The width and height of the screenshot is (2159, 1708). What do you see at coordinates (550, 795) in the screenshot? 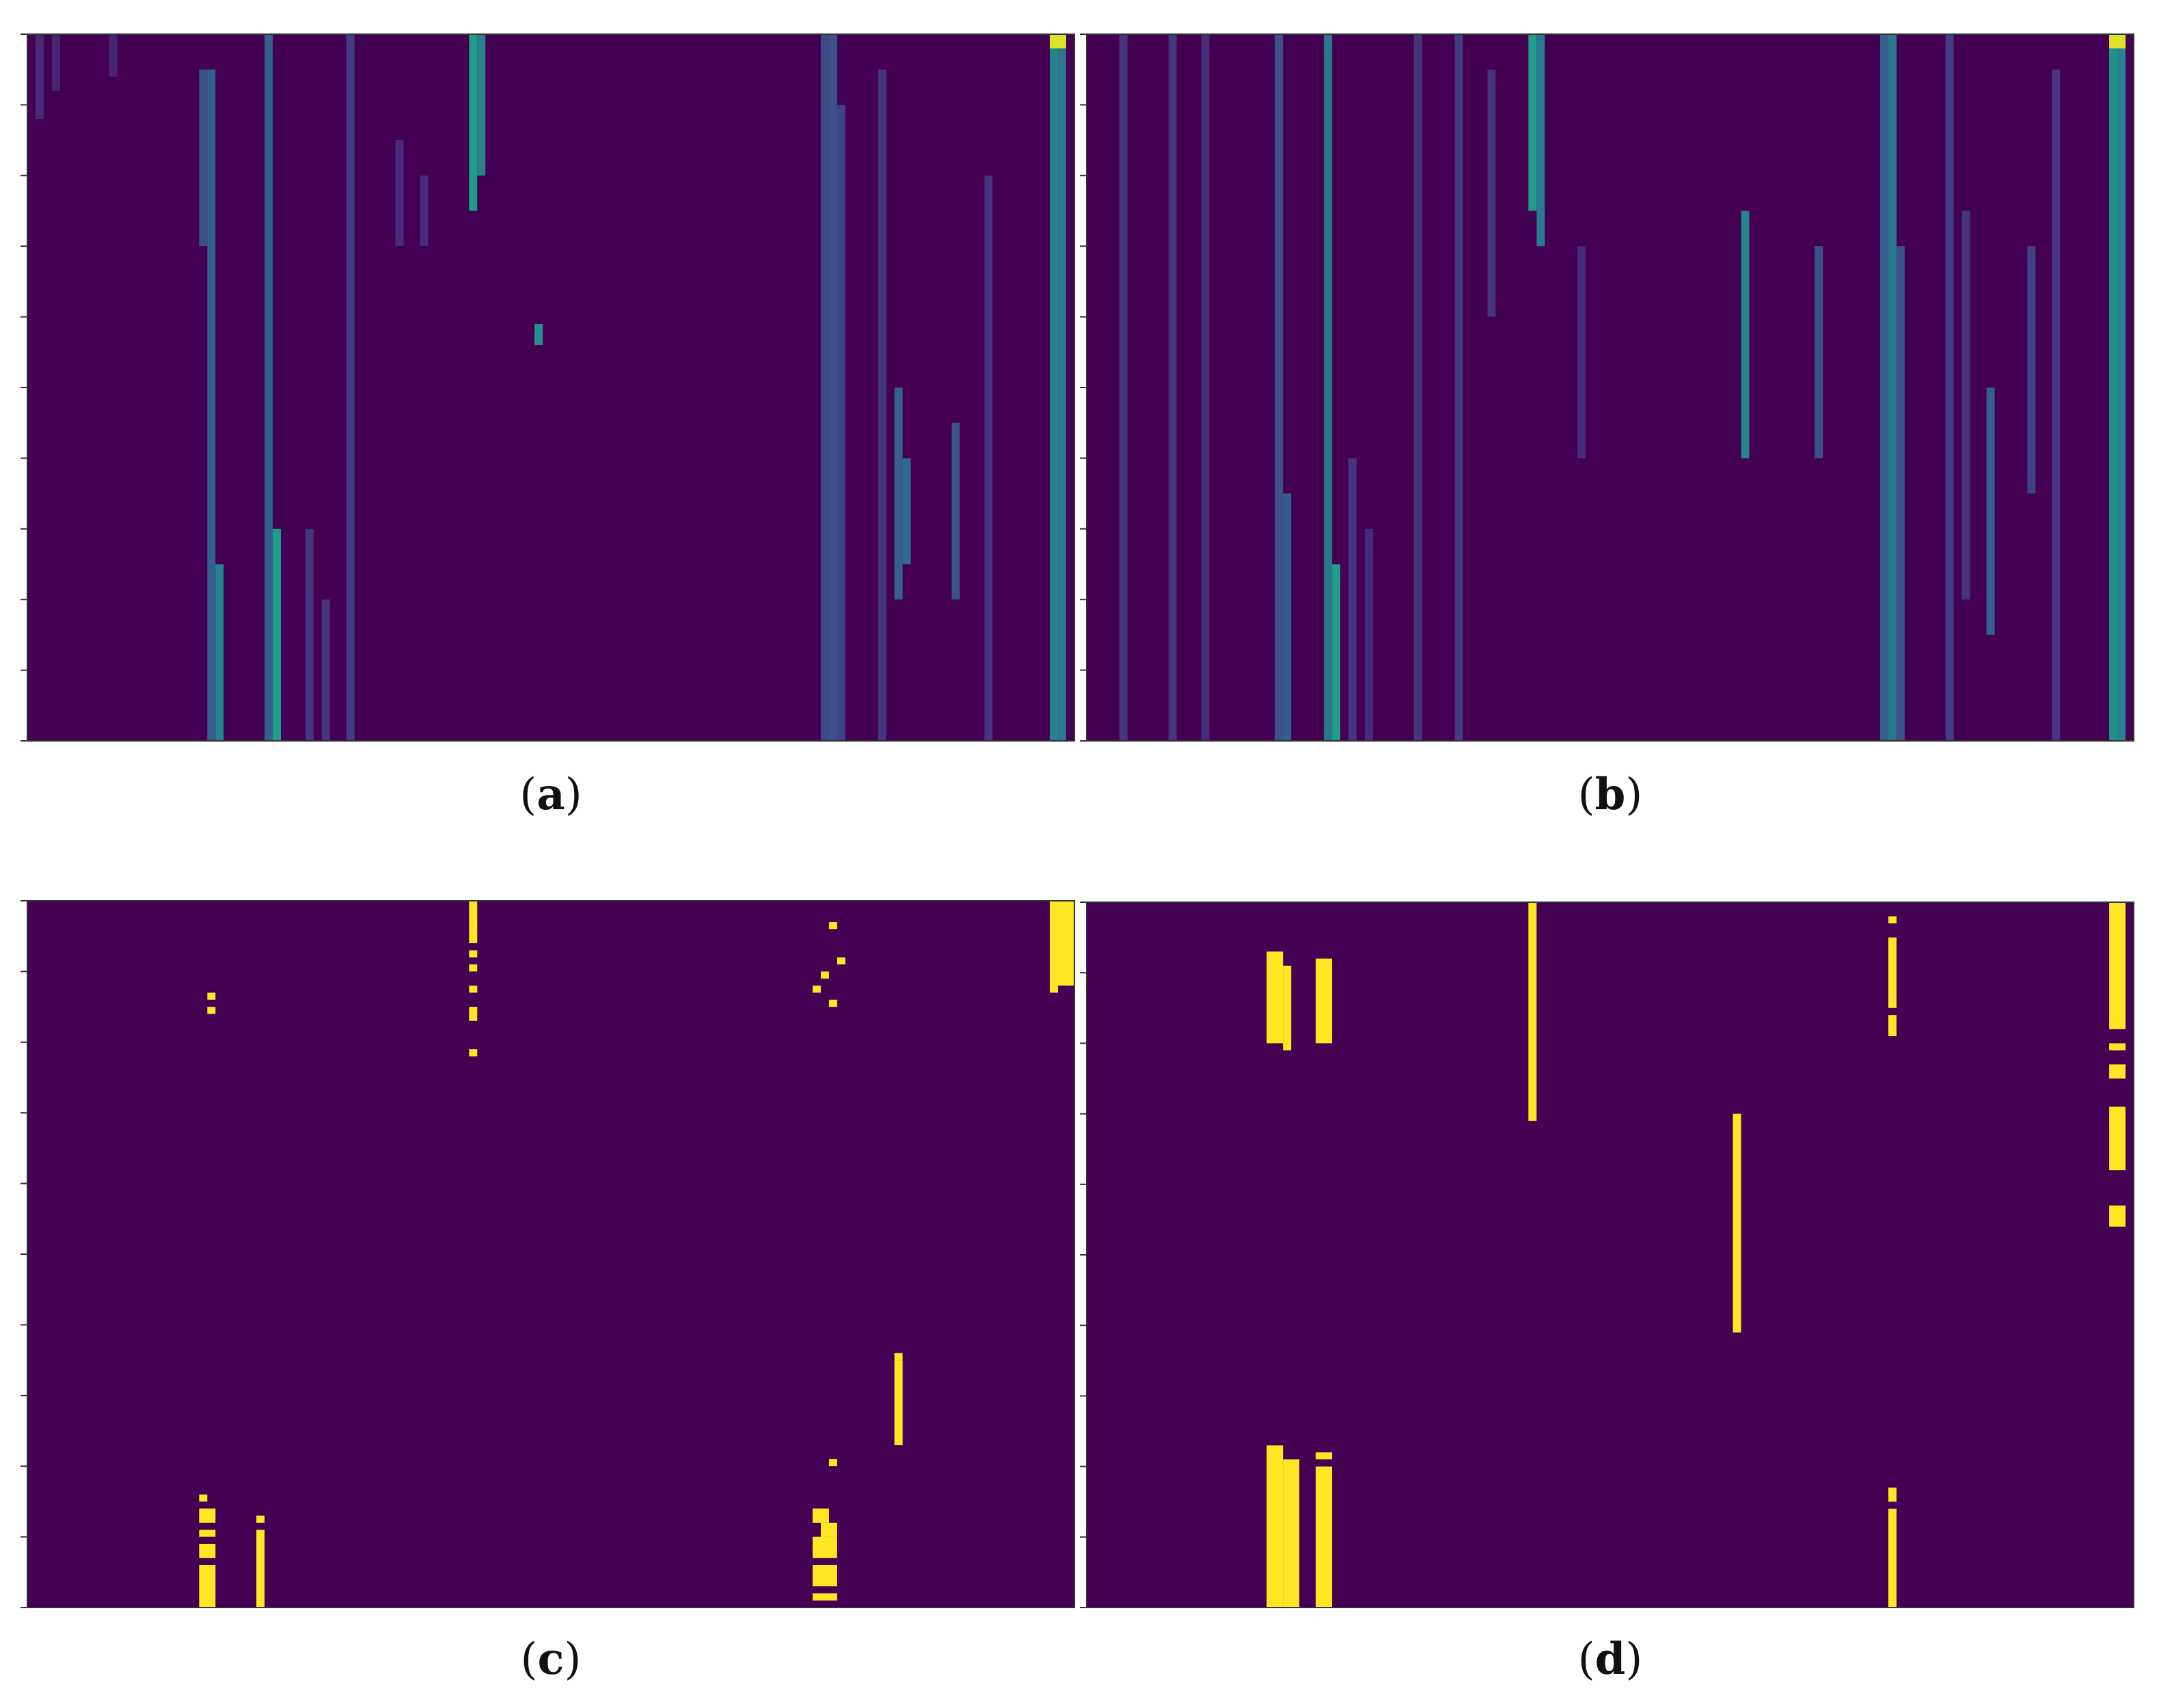
I see `caption-a: (a)` at bounding box center [550, 795].